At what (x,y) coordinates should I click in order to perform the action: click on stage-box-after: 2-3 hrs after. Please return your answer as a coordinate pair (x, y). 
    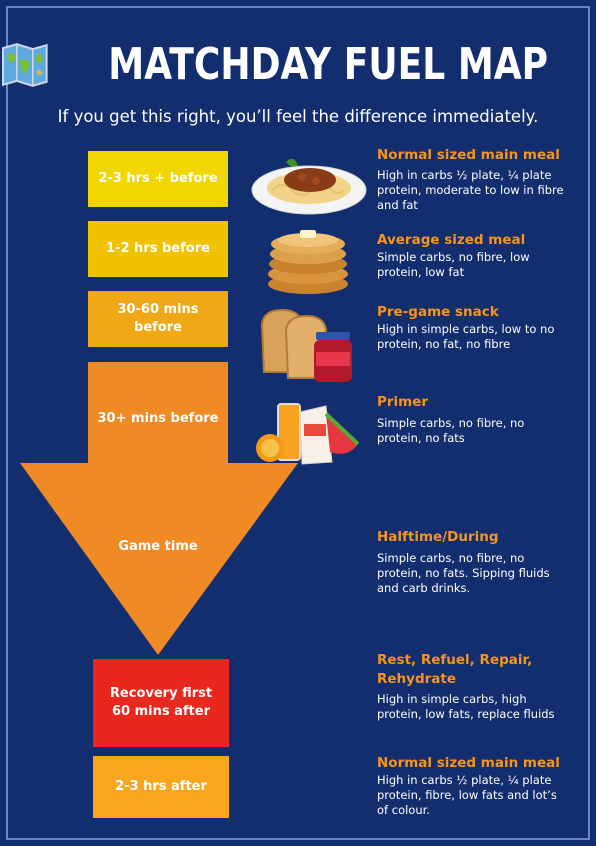
    Looking at the image, I should click on (161, 787).